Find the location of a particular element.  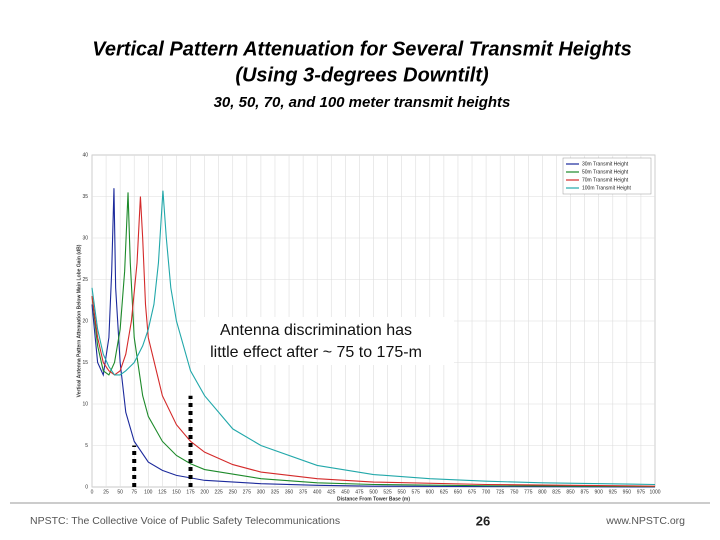

x-tick-label: 900 is located at coordinates (599, 492).